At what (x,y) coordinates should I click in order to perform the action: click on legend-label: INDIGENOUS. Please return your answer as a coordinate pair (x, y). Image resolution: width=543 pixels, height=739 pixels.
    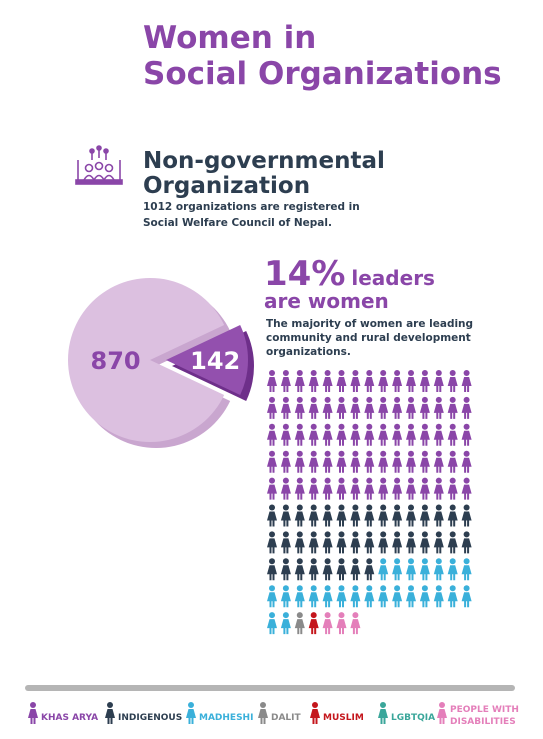
    Looking at the image, I should click on (150, 718).